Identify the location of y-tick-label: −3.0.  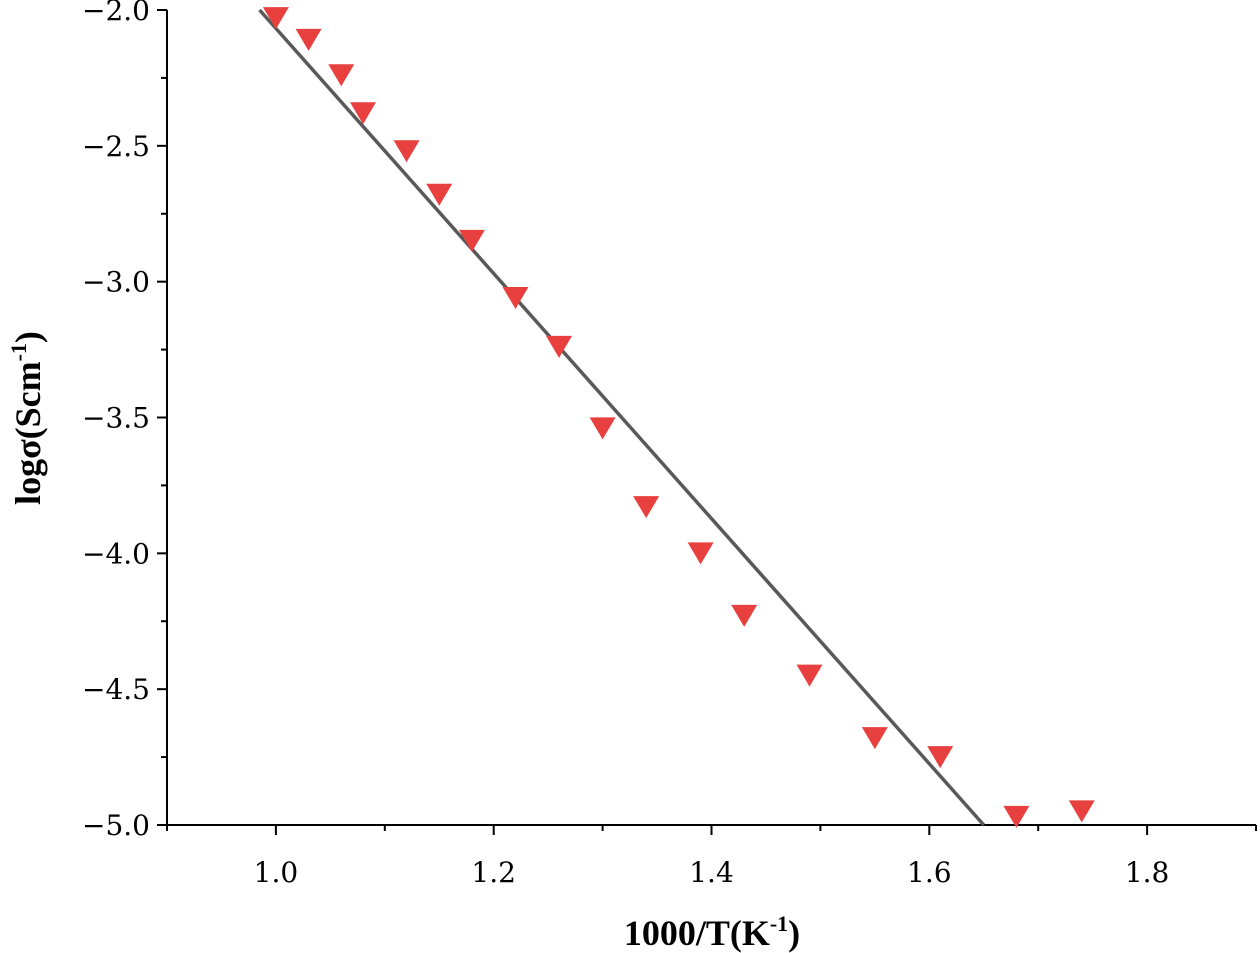
(116, 282).